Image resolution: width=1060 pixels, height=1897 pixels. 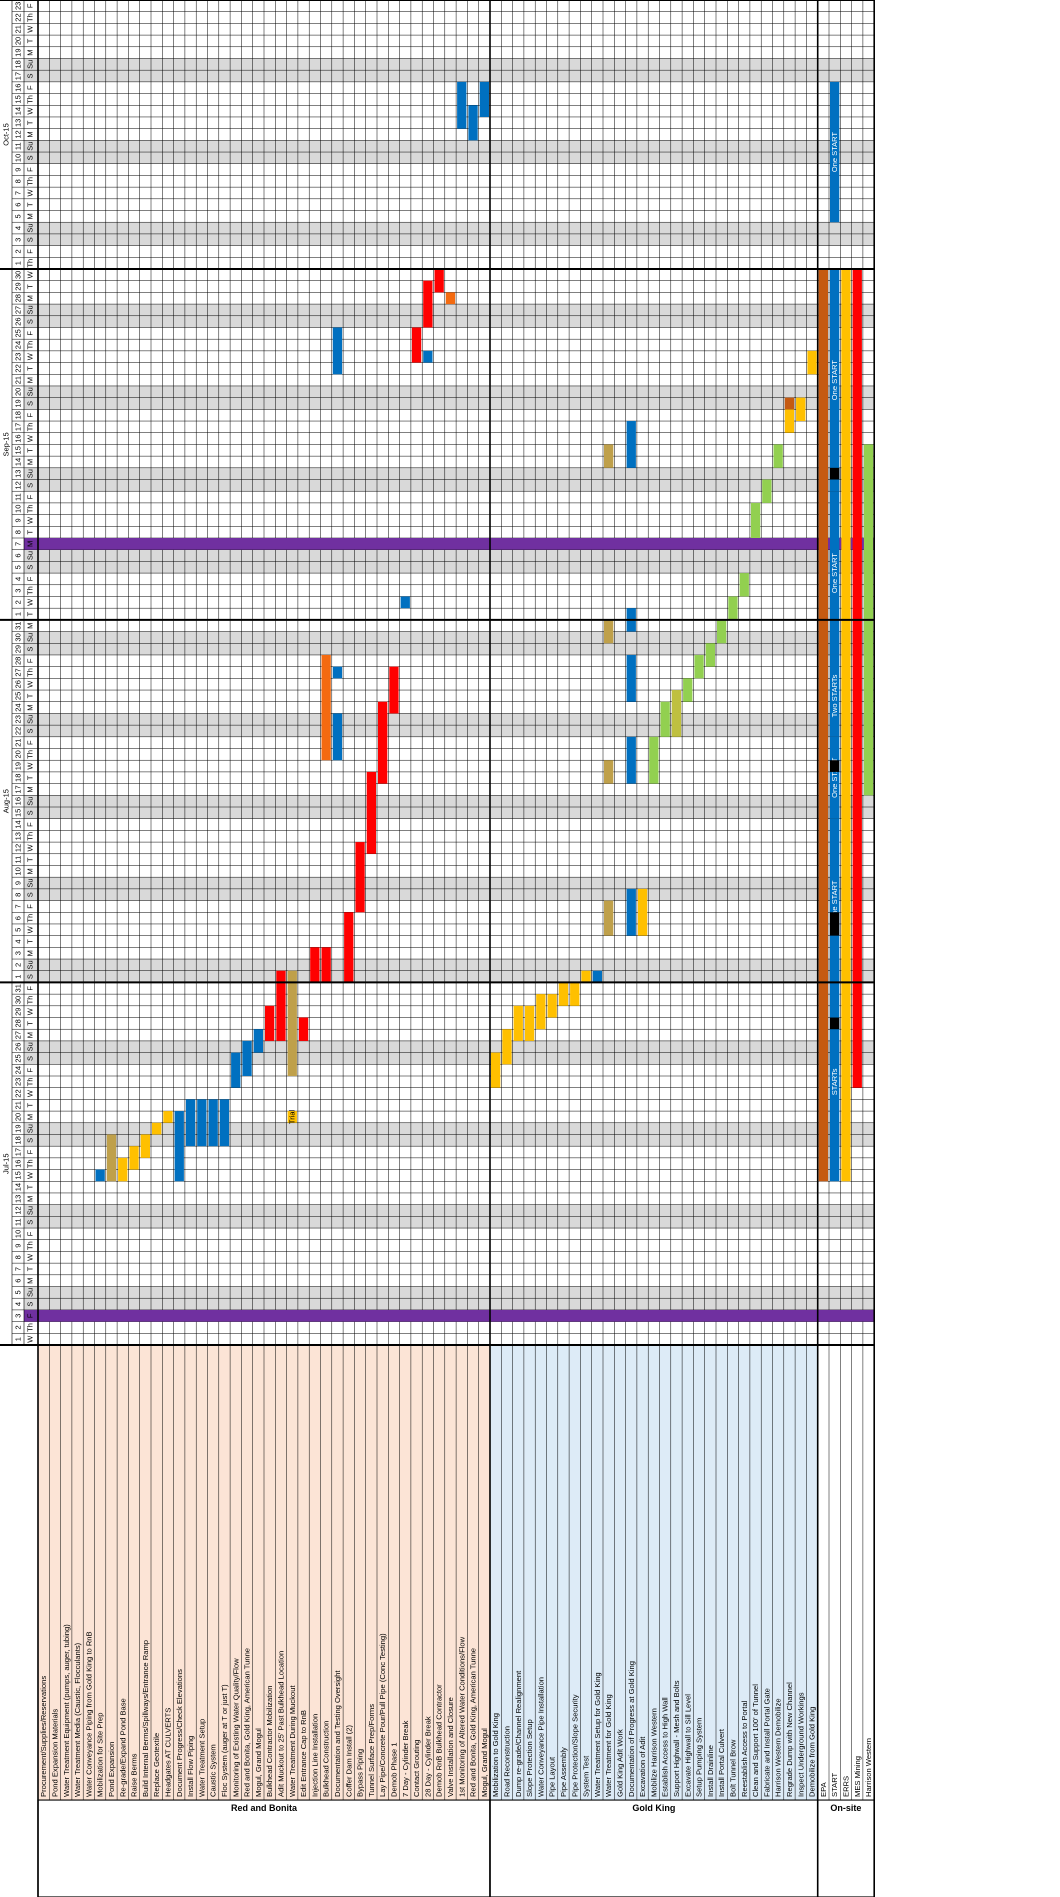 What do you see at coordinates (17, 988) in the screenshot?
I see `day-number: 31` at bounding box center [17, 988].